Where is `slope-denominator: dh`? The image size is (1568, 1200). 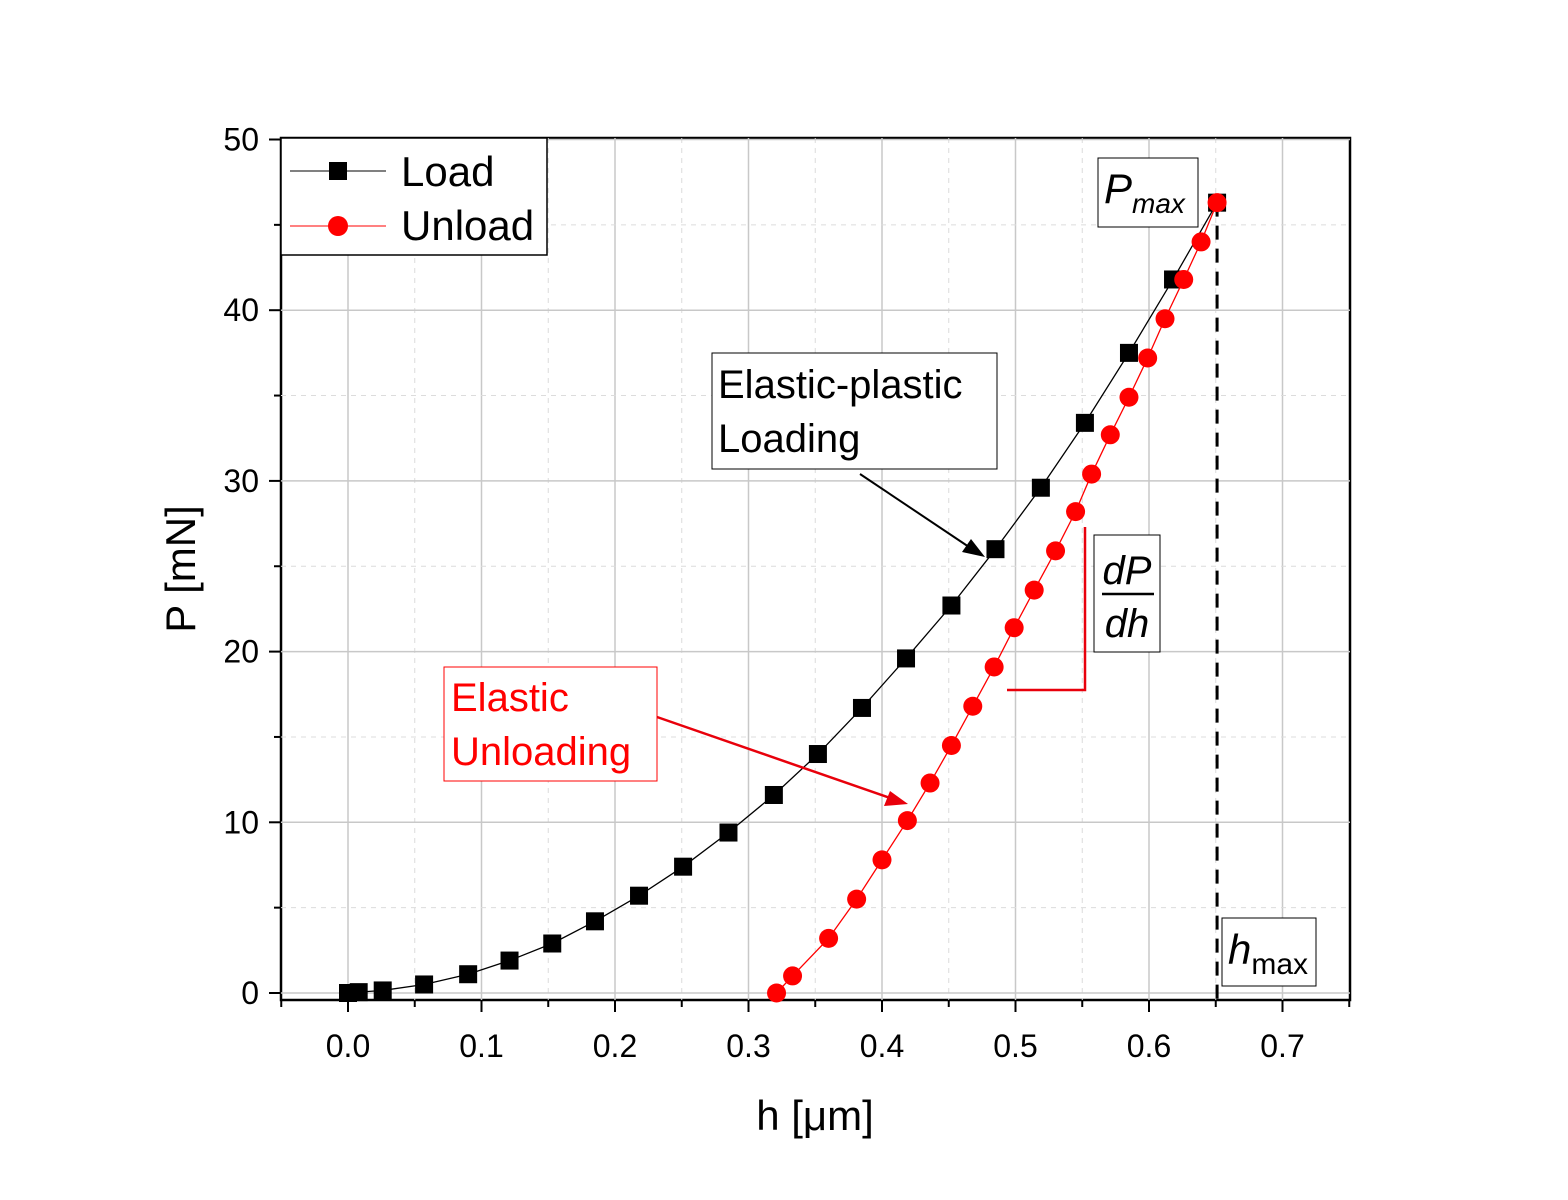
slope-denominator: dh is located at coordinates (1127, 624).